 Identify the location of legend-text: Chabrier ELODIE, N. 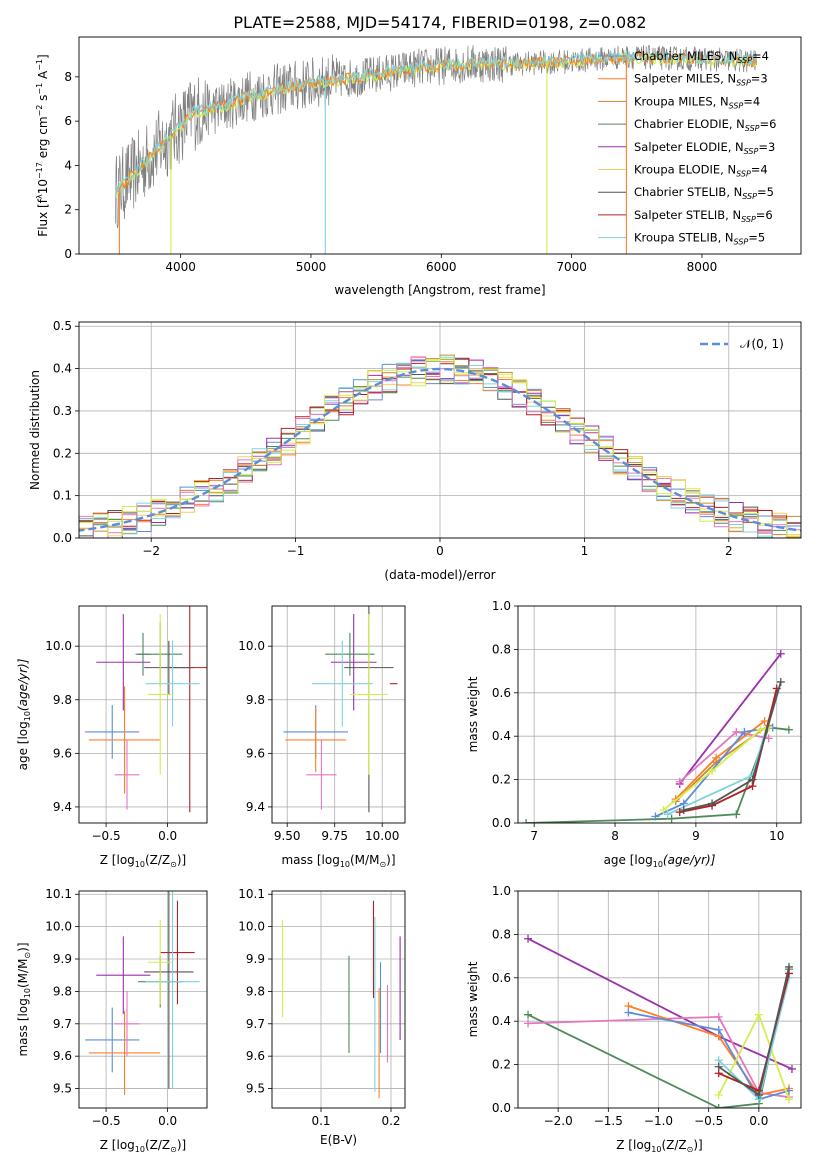
(689, 124).